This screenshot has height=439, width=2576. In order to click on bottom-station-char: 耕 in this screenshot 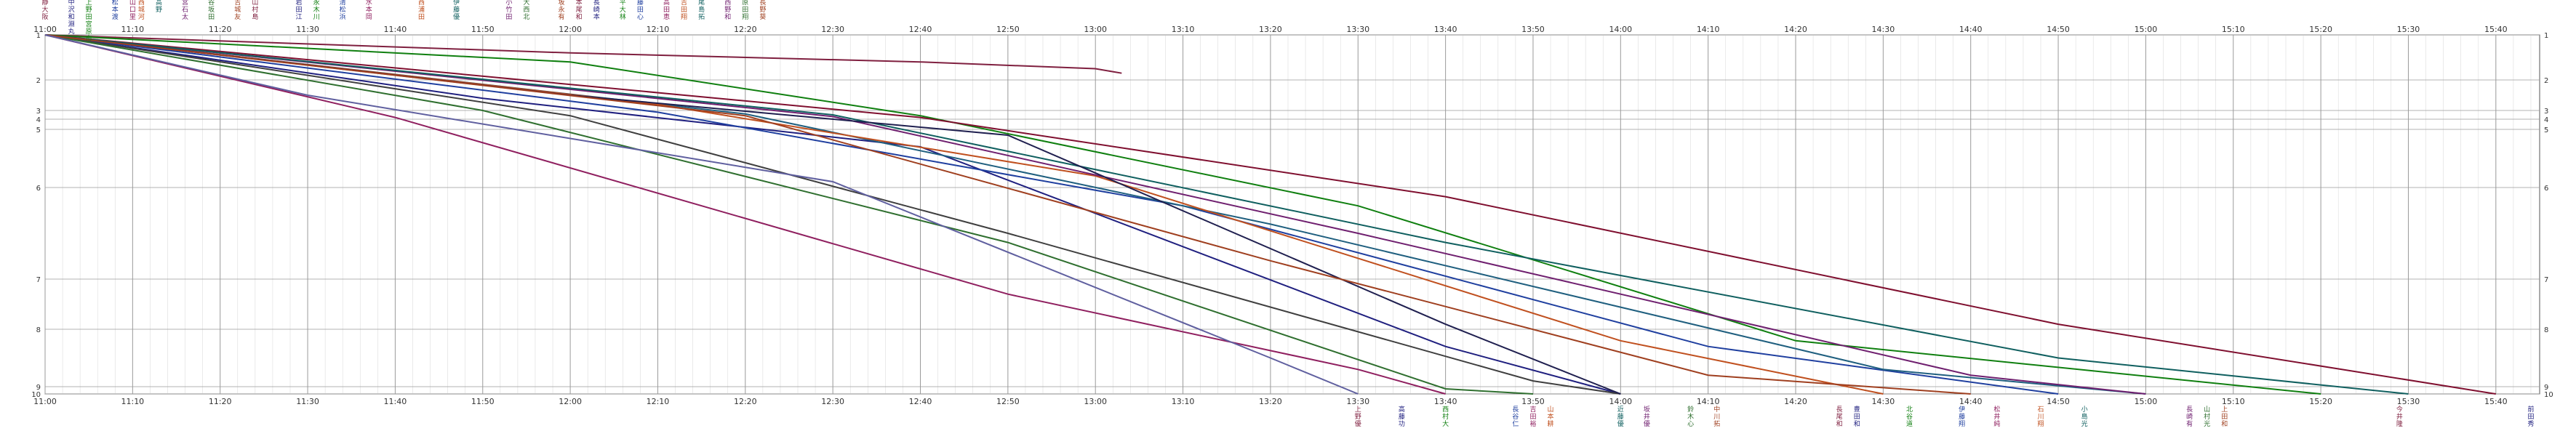, I will do `click(1551, 423)`.